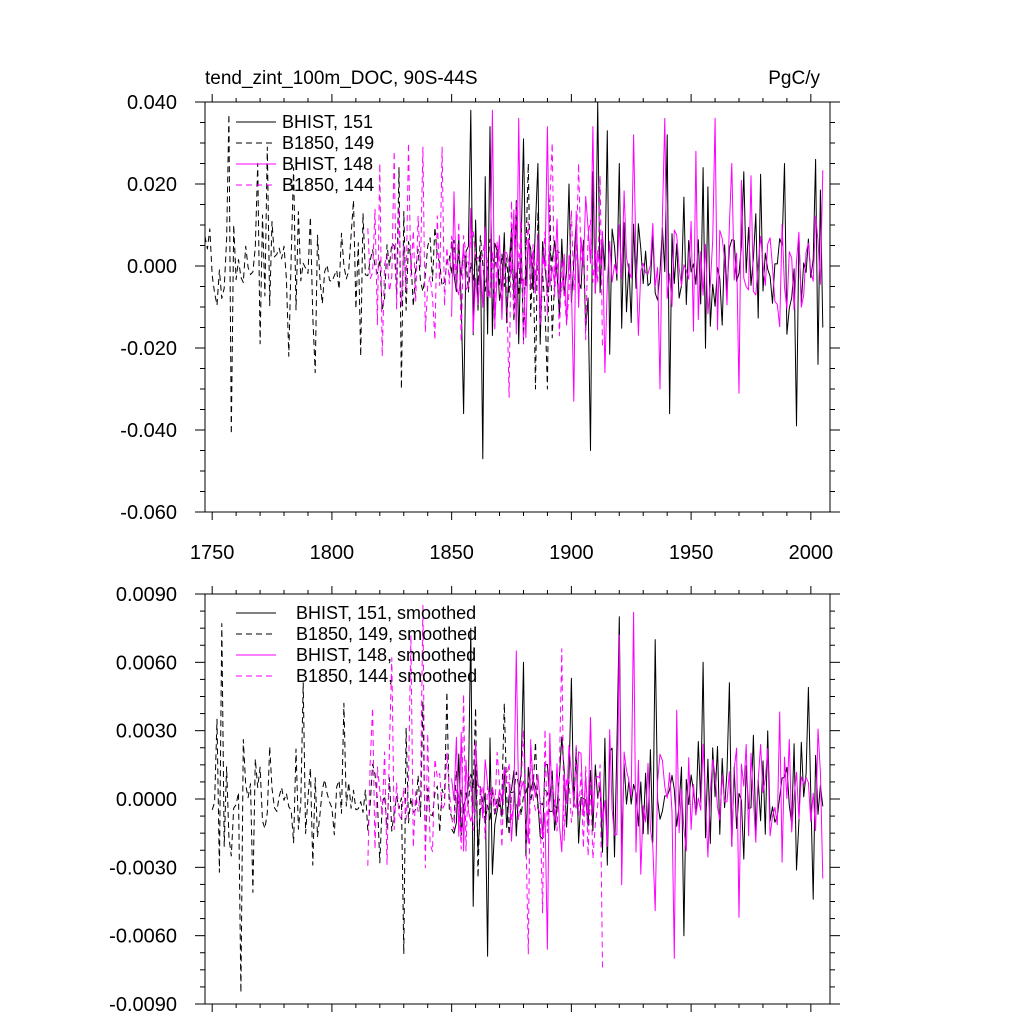  What do you see at coordinates (451, 553) in the screenshot?
I see `x-tick-label: 1850` at bounding box center [451, 553].